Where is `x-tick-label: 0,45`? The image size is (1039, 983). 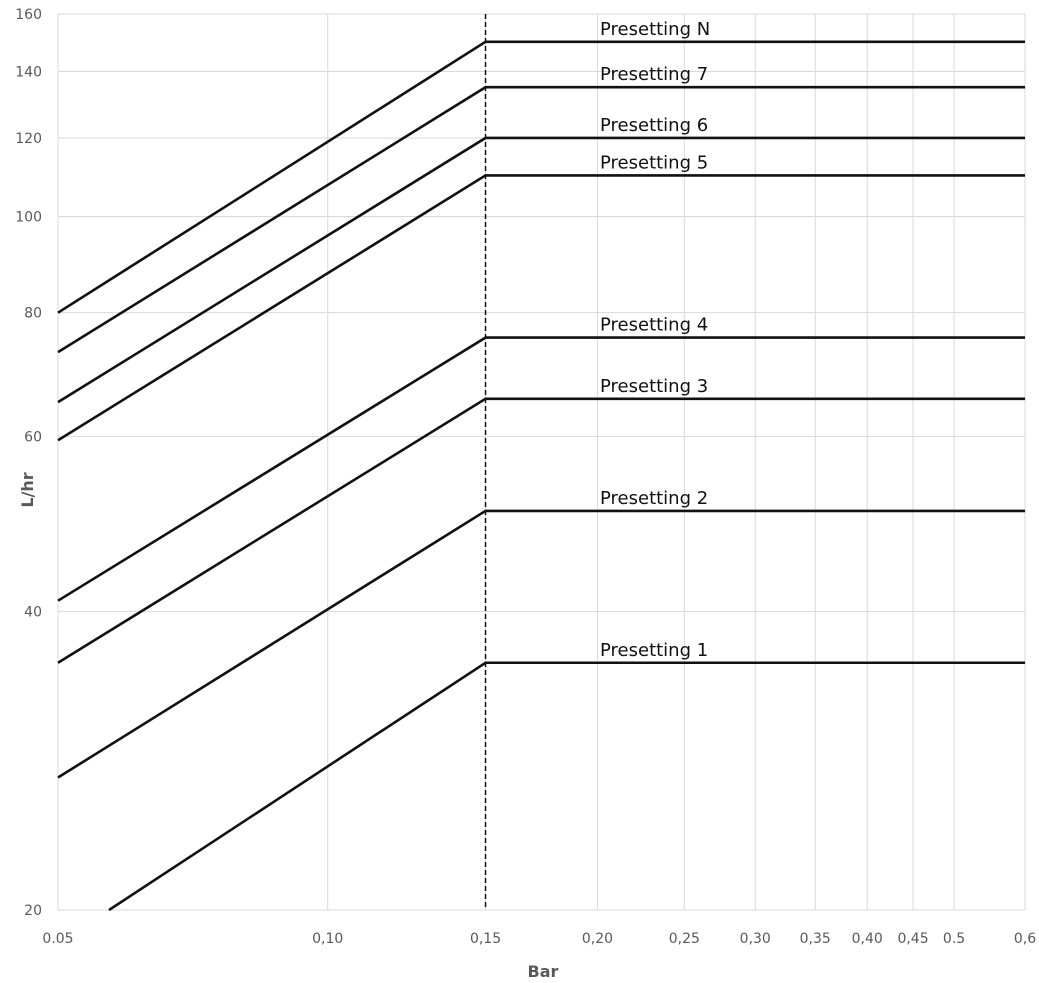
x-tick-label: 0,45 is located at coordinates (912, 939).